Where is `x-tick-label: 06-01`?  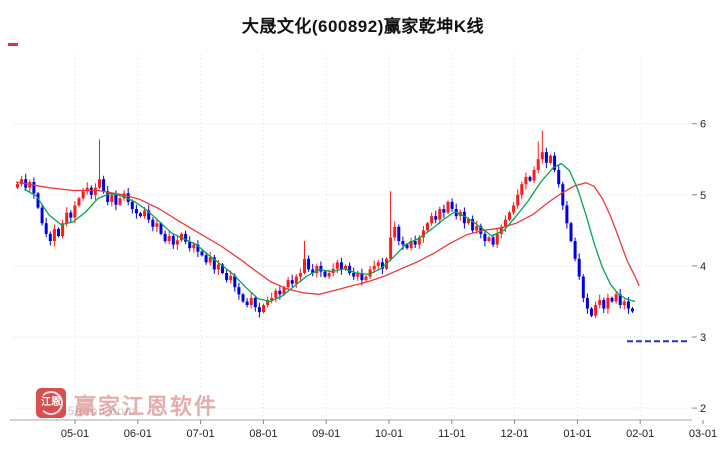 x-tick-label: 06-01 is located at coordinates (138, 434).